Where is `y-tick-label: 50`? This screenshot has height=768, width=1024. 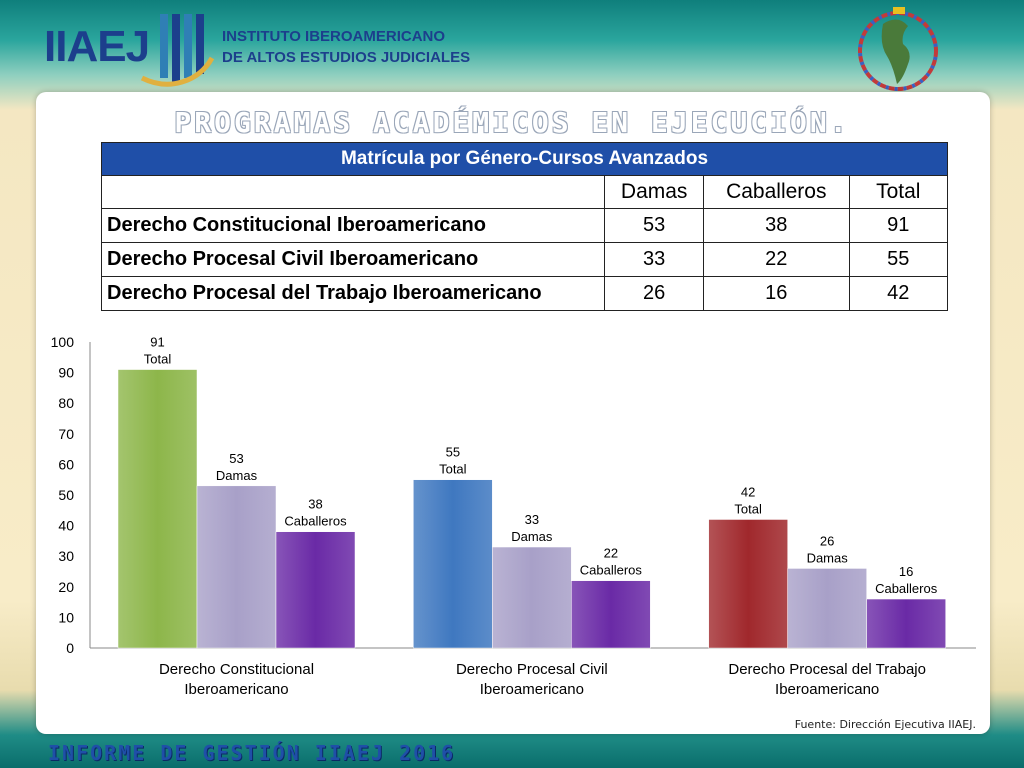 y-tick-label: 50 is located at coordinates (66, 495).